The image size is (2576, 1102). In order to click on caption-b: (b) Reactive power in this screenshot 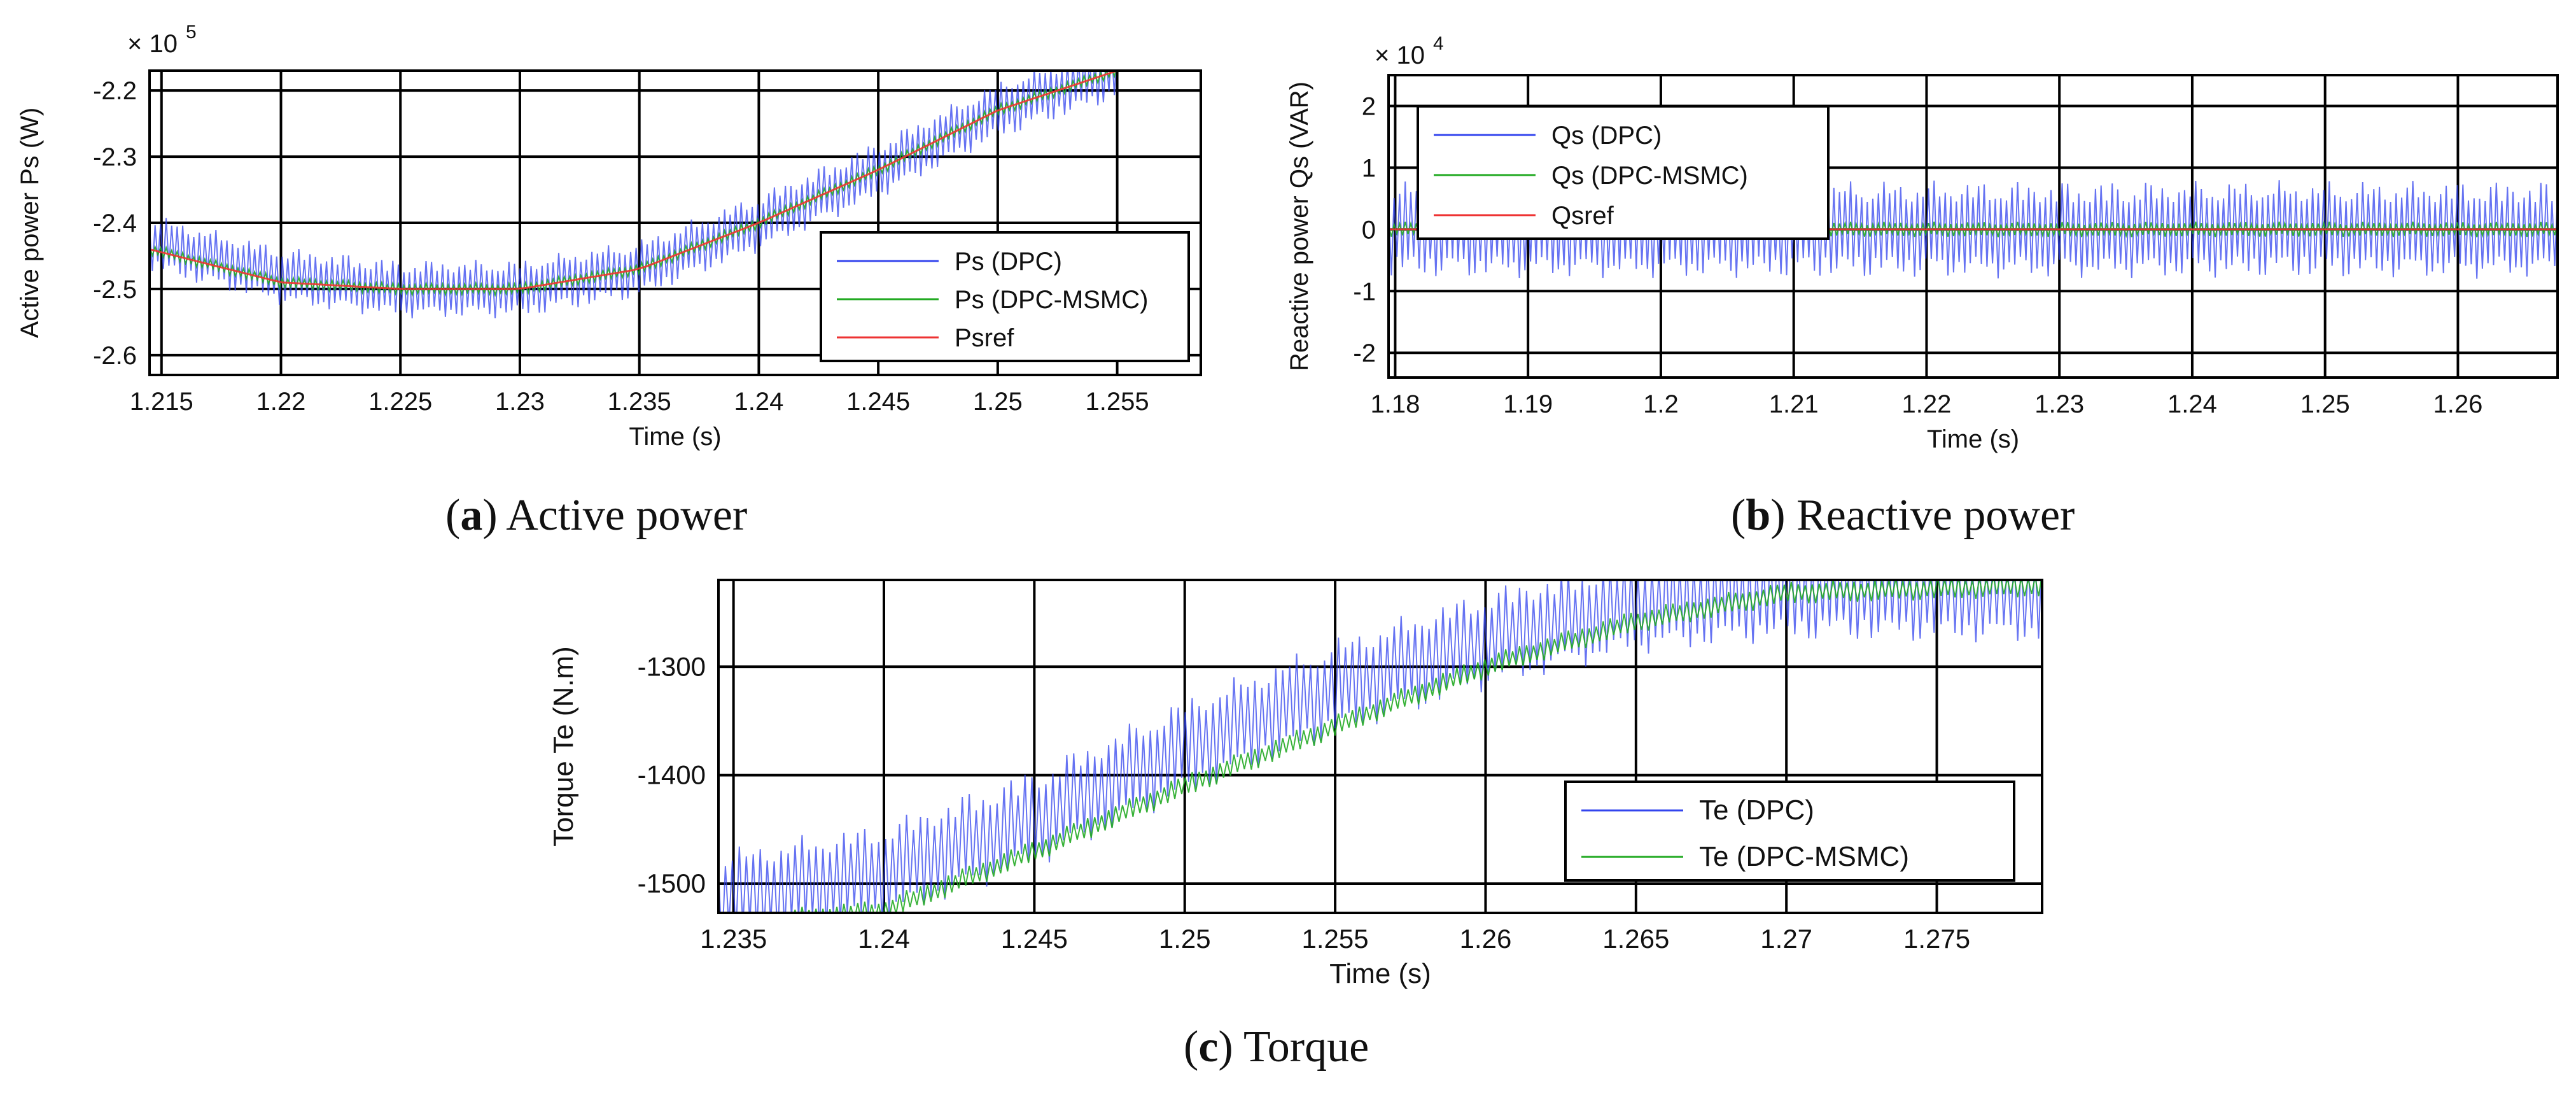, I will do `click(1903, 515)`.